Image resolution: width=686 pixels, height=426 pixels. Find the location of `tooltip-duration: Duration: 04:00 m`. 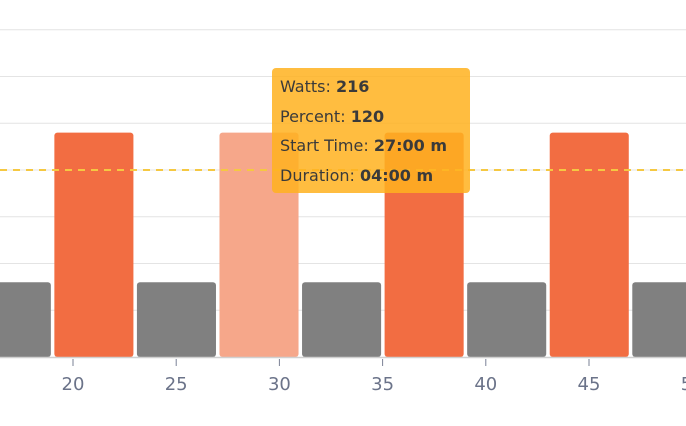

tooltip-duration: Duration: 04:00 m is located at coordinates (371, 180).